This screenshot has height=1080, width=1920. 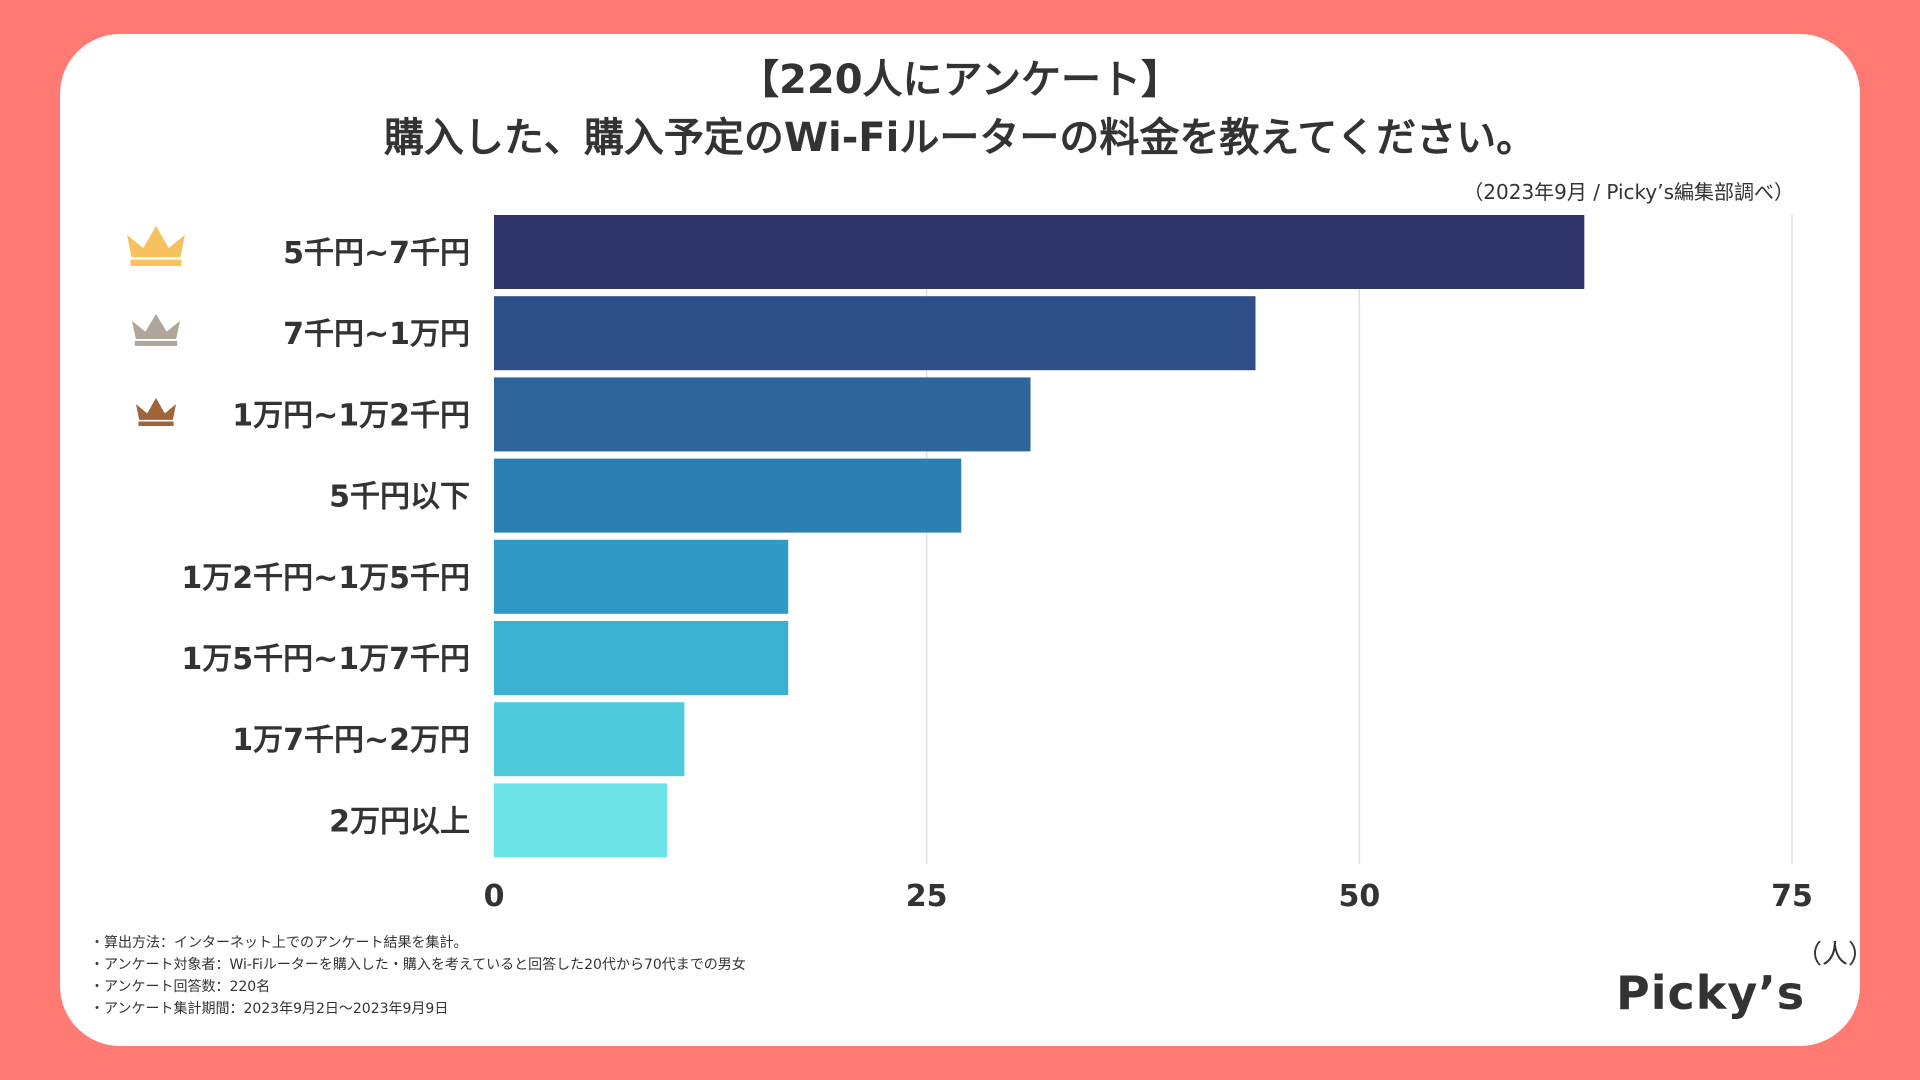 What do you see at coordinates (927, 896) in the screenshot?
I see `x-tick-label: 25` at bounding box center [927, 896].